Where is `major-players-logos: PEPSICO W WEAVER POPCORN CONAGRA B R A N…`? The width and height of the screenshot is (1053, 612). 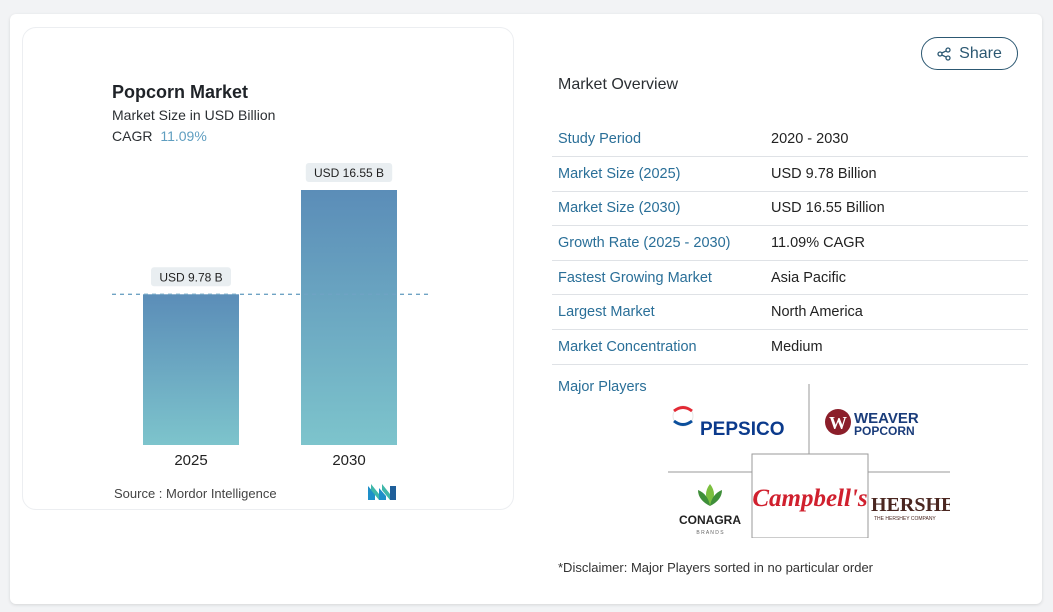
major-players-logos: PEPSICO W WEAVER POPCORN CONAGRA B R A N… is located at coordinates (809, 461).